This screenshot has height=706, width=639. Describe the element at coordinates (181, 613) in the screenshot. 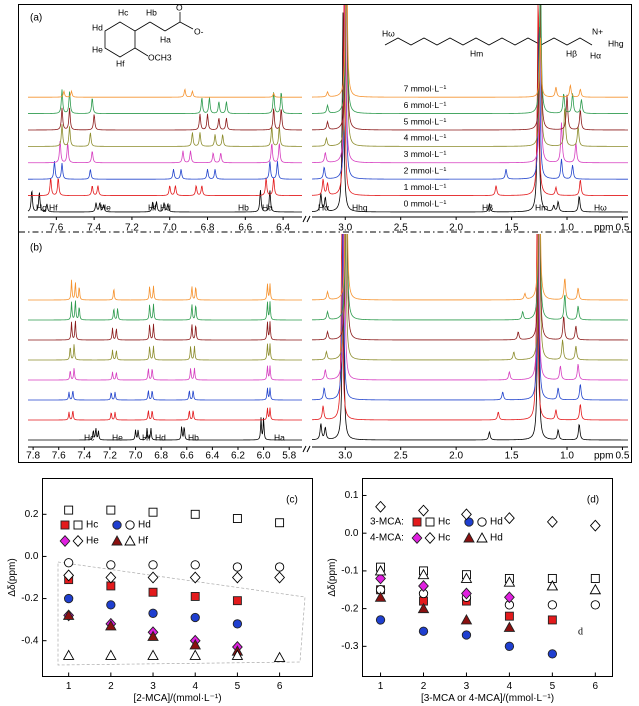

I see `highlight-region` at that location.